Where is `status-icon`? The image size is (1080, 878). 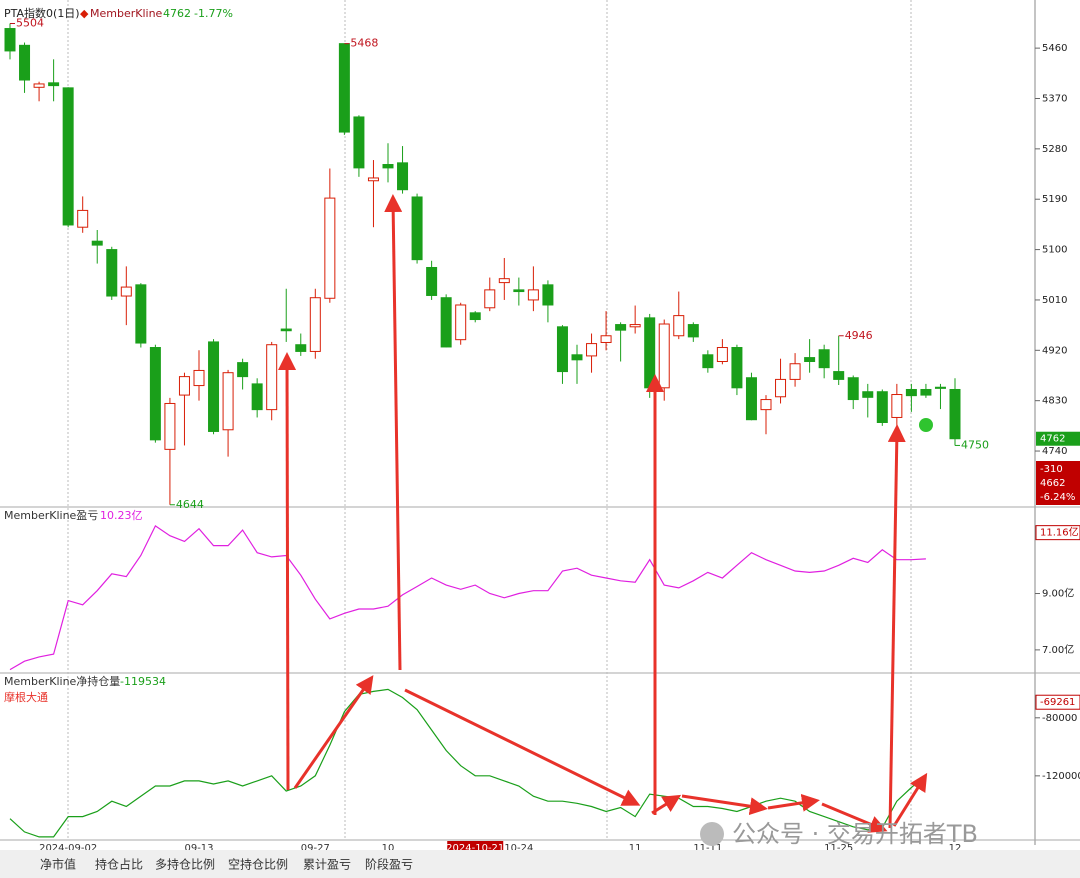 status-icon is located at coordinates (926, 425).